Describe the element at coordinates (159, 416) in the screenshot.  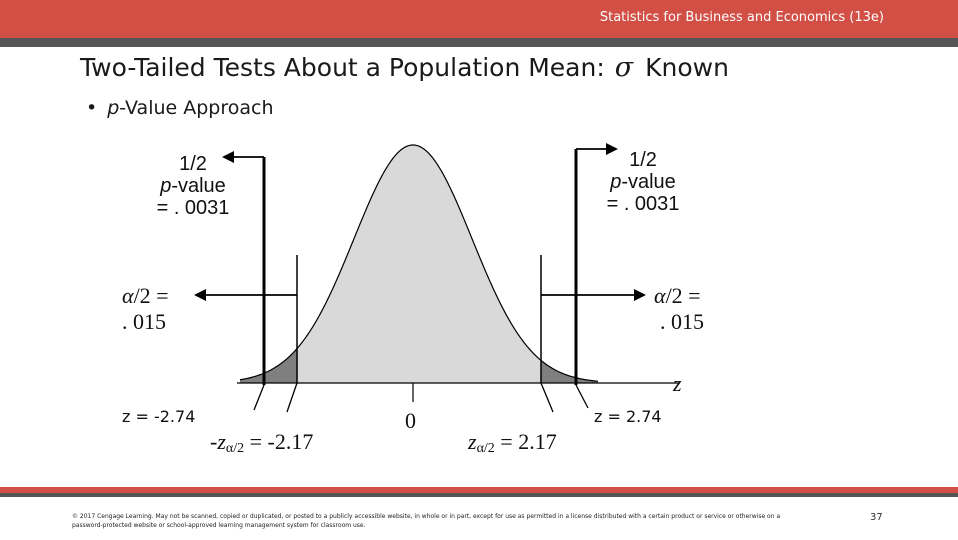
I see `left-z-stat-label: z = -2.74` at that location.